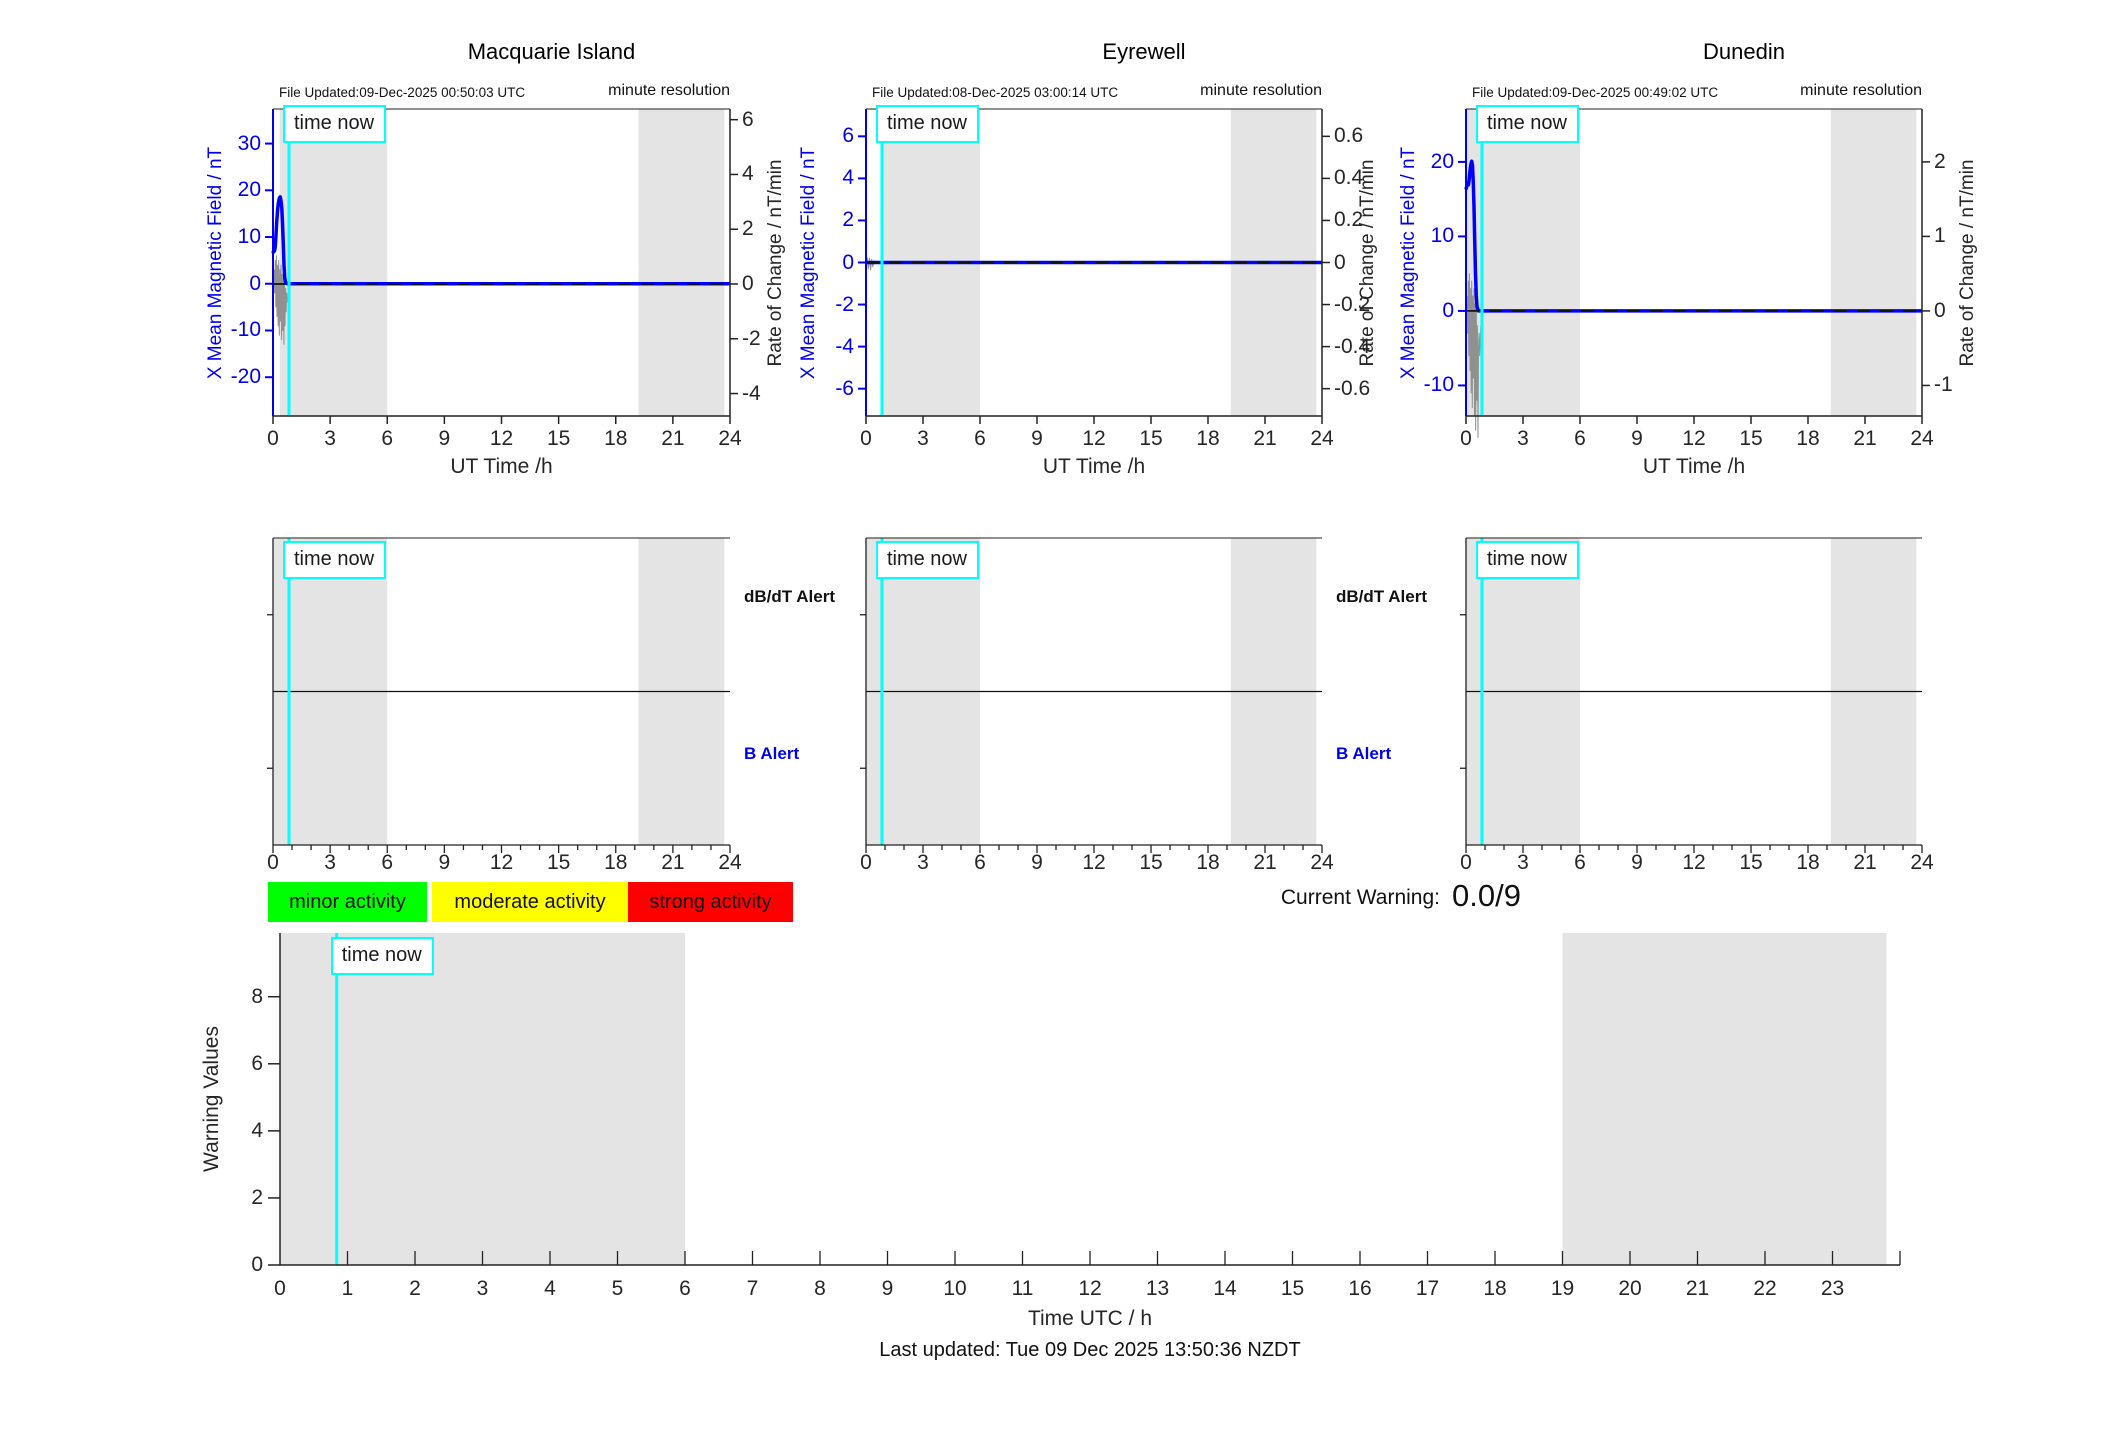 The image size is (2117, 1437). Describe the element at coordinates (347, 1288) in the screenshot. I see `warning-x-tick-label: 1` at that location.